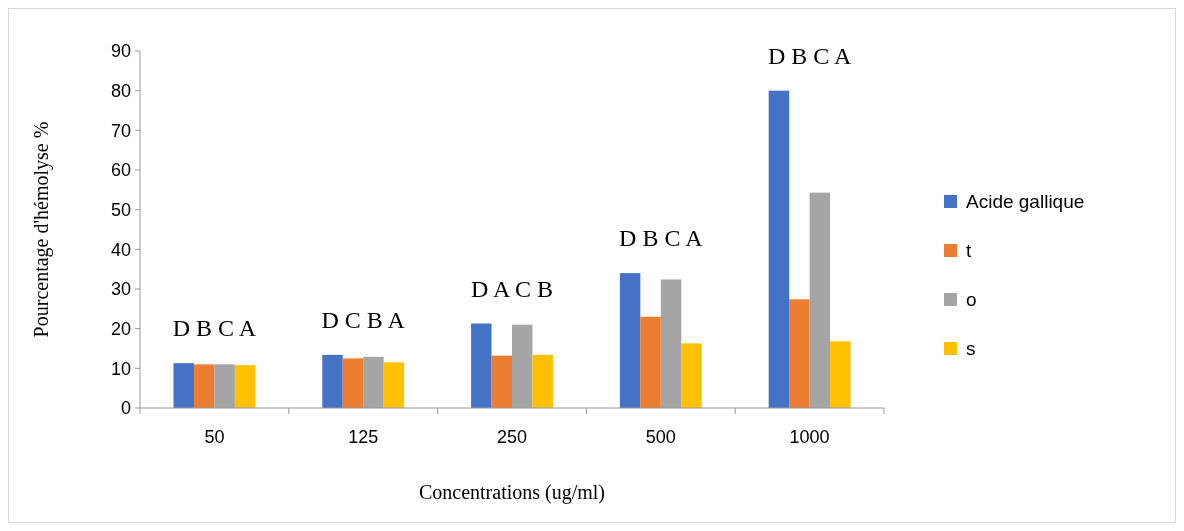 Image resolution: width=1184 pixels, height=531 pixels. I want to click on annotation: D C B A, so click(363, 319).